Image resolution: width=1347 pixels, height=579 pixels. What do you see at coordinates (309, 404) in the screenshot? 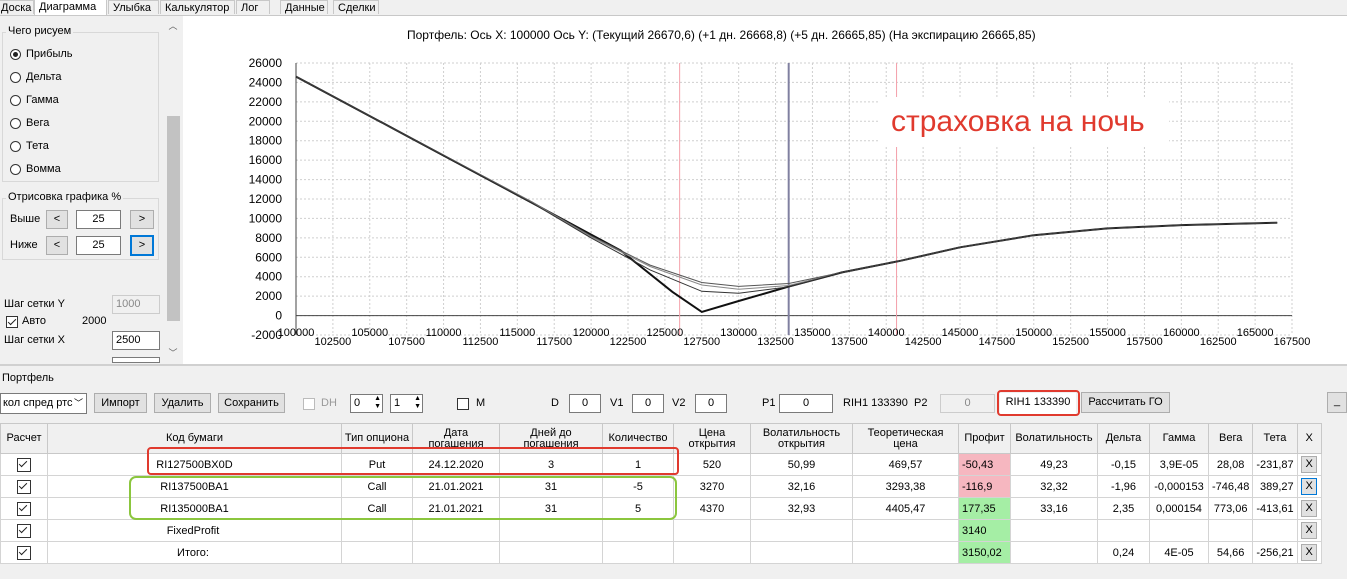
I see `dh-checkbox` at bounding box center [309, 404].